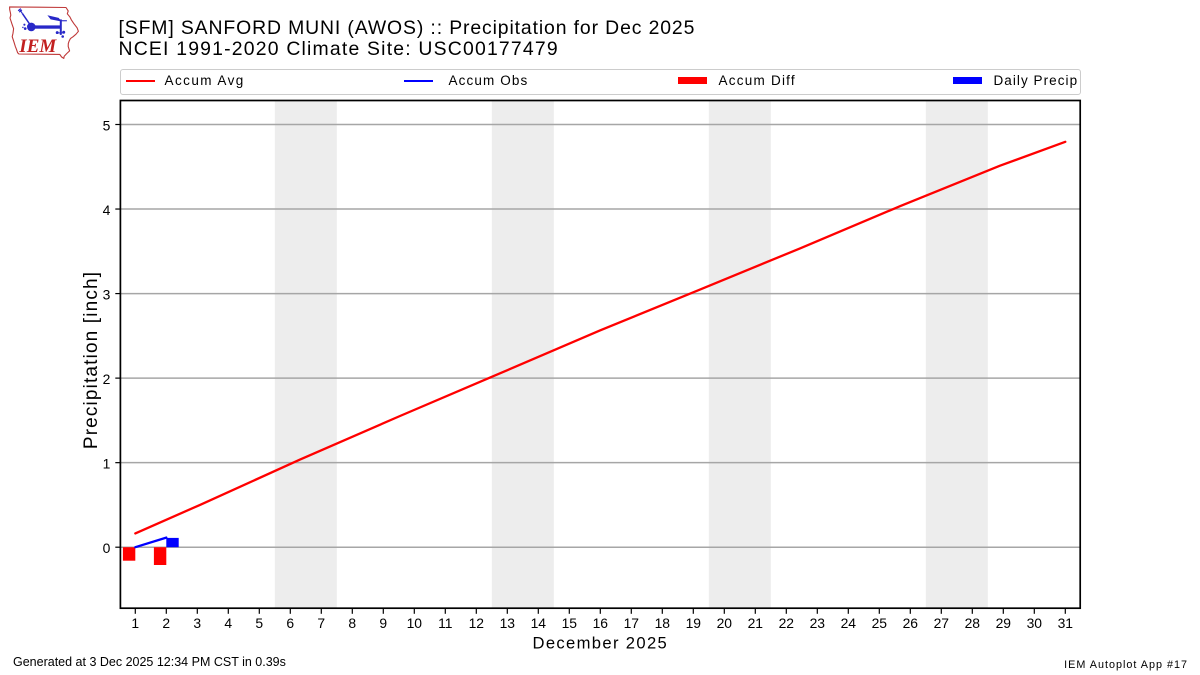 The width and height of the screenshot is (1200, 675). What do you see at coordinates (107, 548) in the screenshot?
I see `svg-text: 0` at bounding box center [107, 548].